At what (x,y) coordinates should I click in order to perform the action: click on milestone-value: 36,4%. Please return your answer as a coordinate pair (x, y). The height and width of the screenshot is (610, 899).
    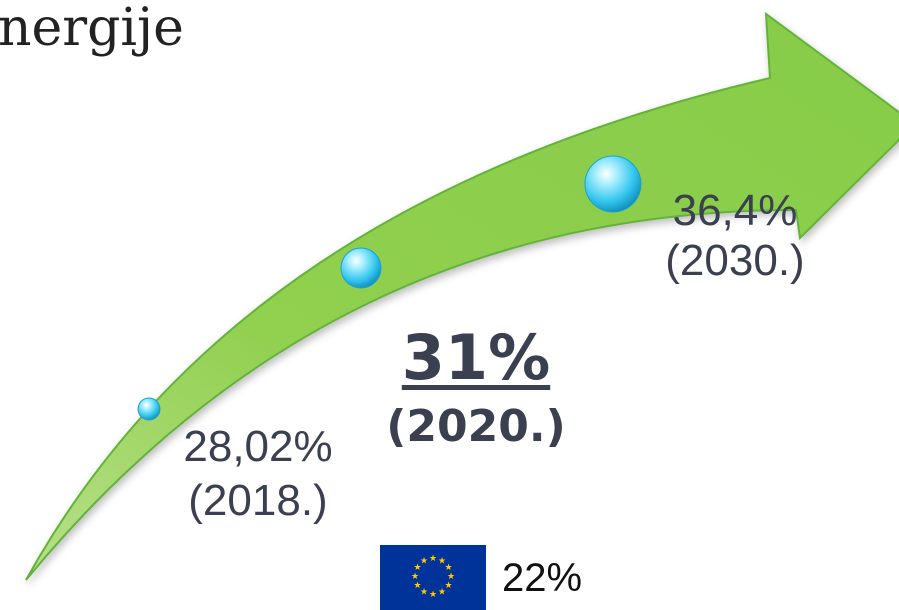
    Looking at the image, I should click on (735, 210).